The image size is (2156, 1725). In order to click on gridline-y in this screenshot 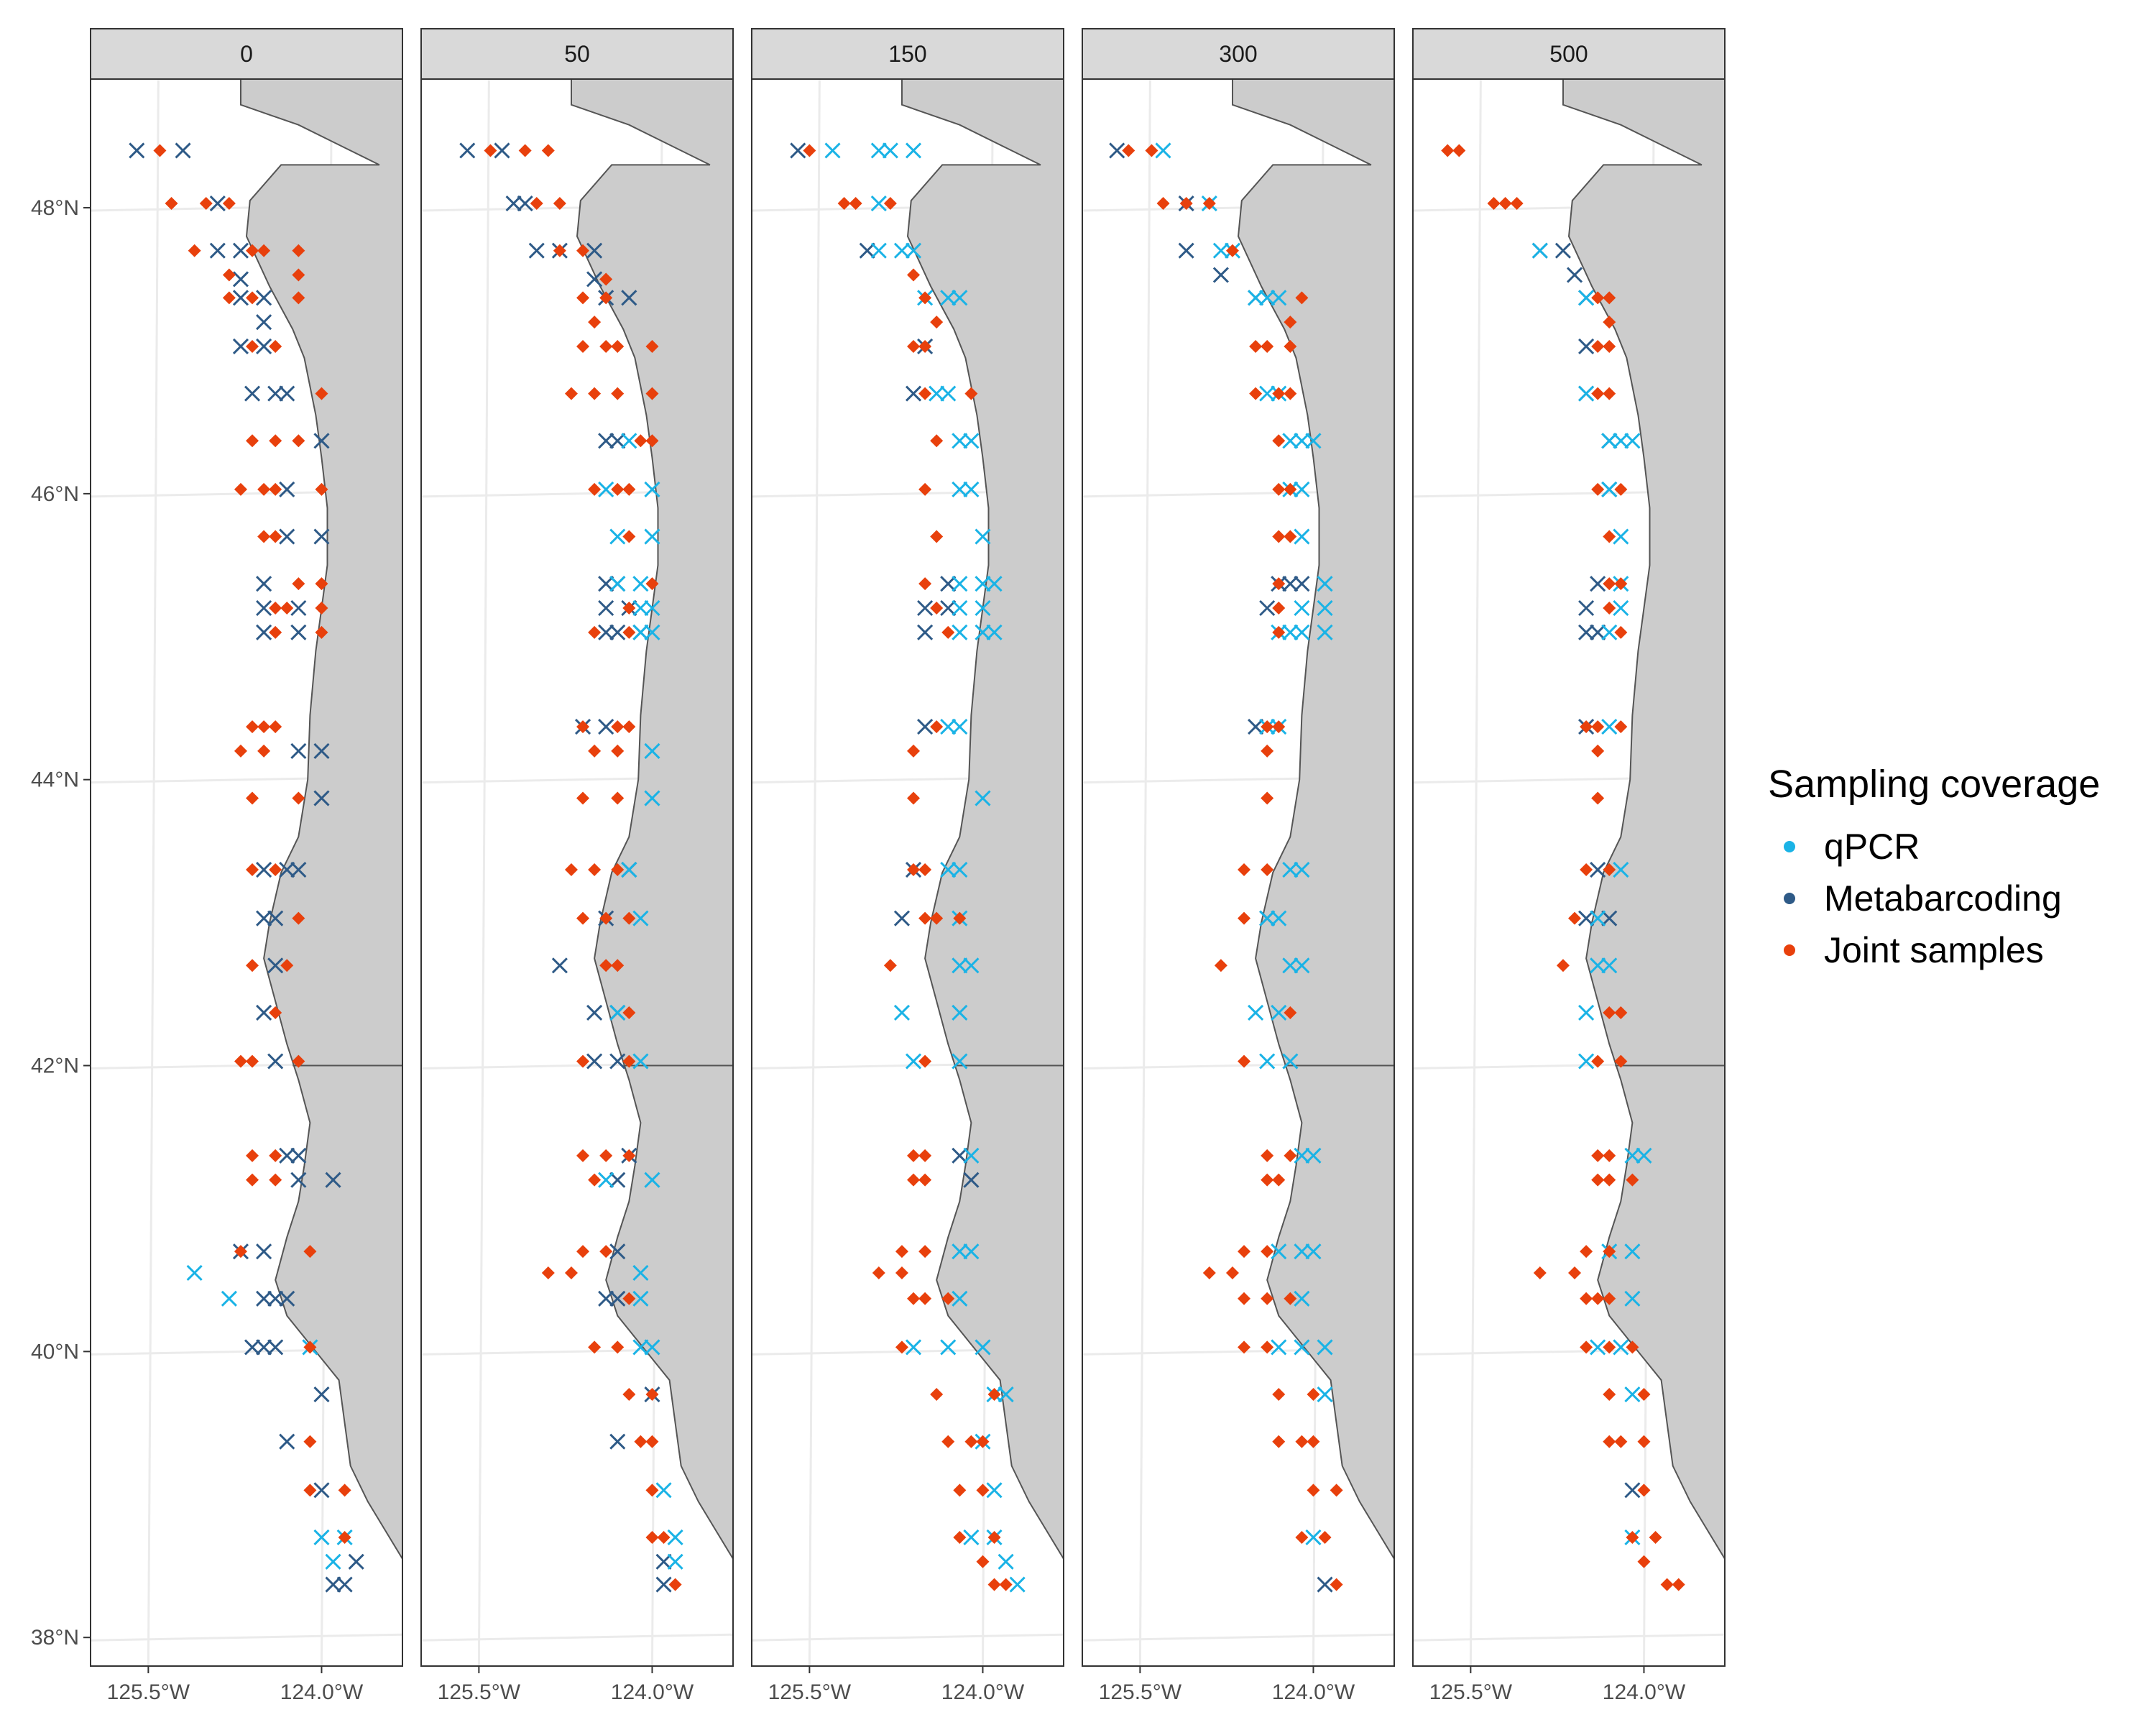, I will do `click(1238, 1637)`.